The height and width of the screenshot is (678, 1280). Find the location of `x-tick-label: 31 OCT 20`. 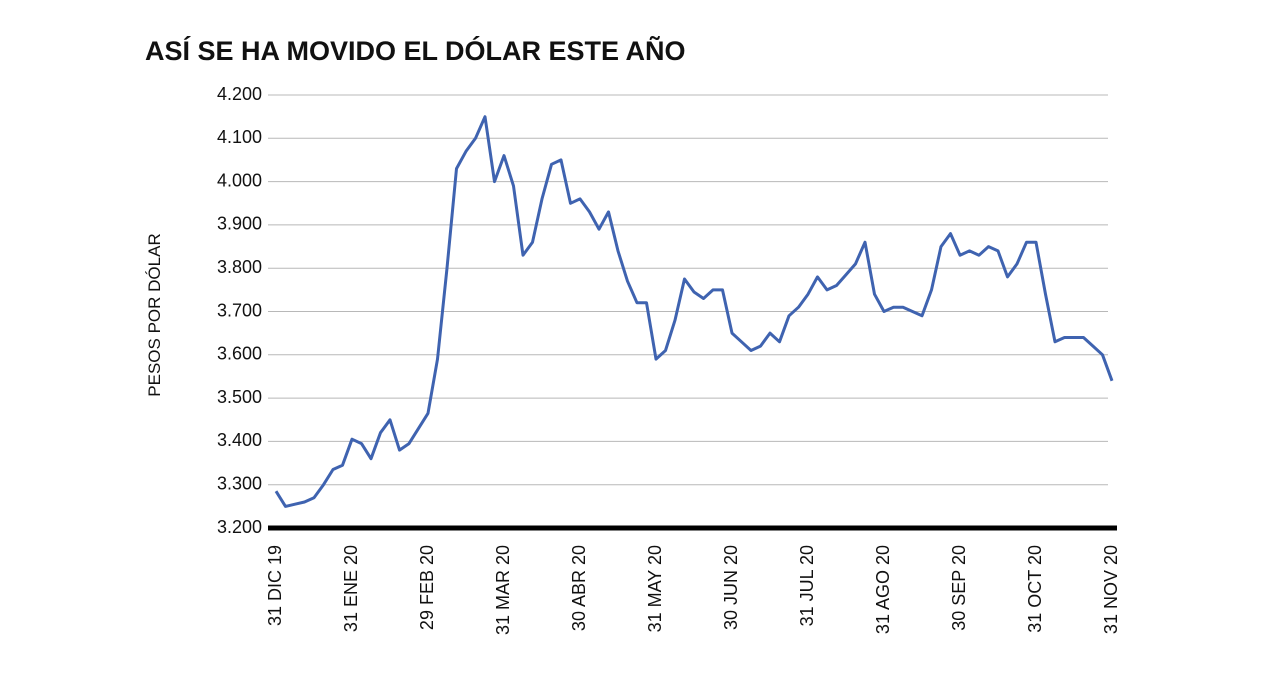

x-tick-label: 31 OCT 20 is located at coordinates (1035, 589).